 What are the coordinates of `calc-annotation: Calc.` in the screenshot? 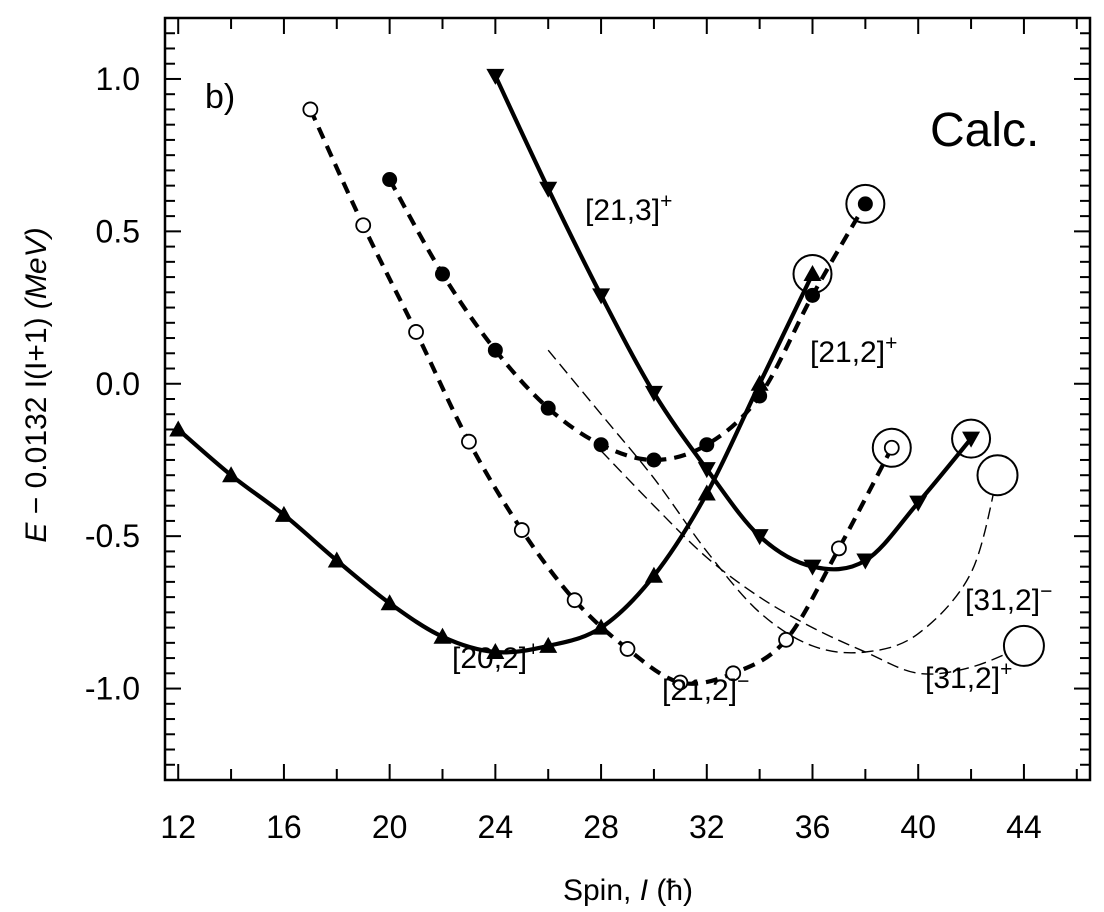 It's located at (984, 130).